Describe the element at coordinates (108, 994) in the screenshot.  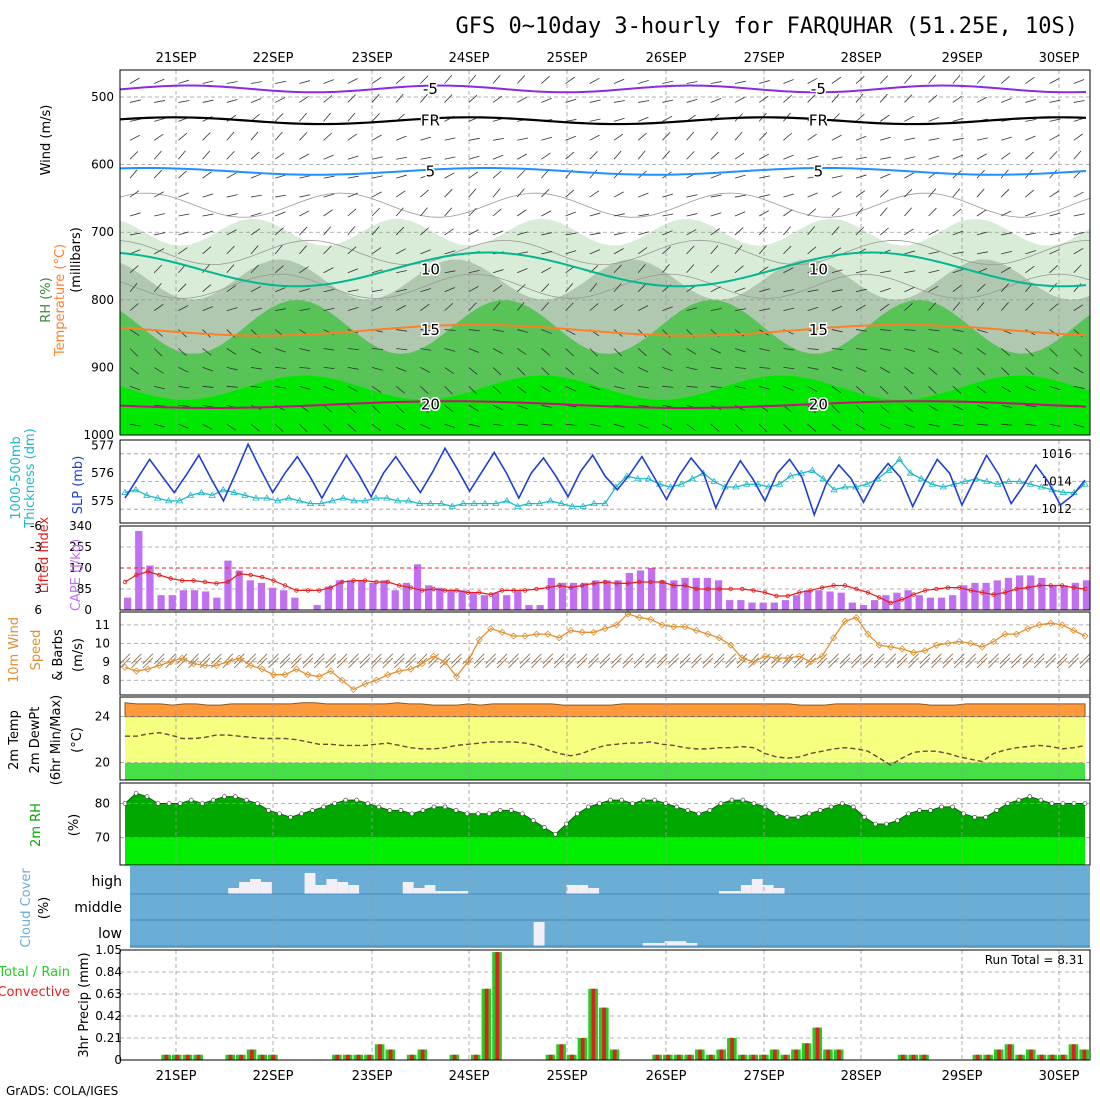
I see `precip-tick-label: 0.63` at that location.